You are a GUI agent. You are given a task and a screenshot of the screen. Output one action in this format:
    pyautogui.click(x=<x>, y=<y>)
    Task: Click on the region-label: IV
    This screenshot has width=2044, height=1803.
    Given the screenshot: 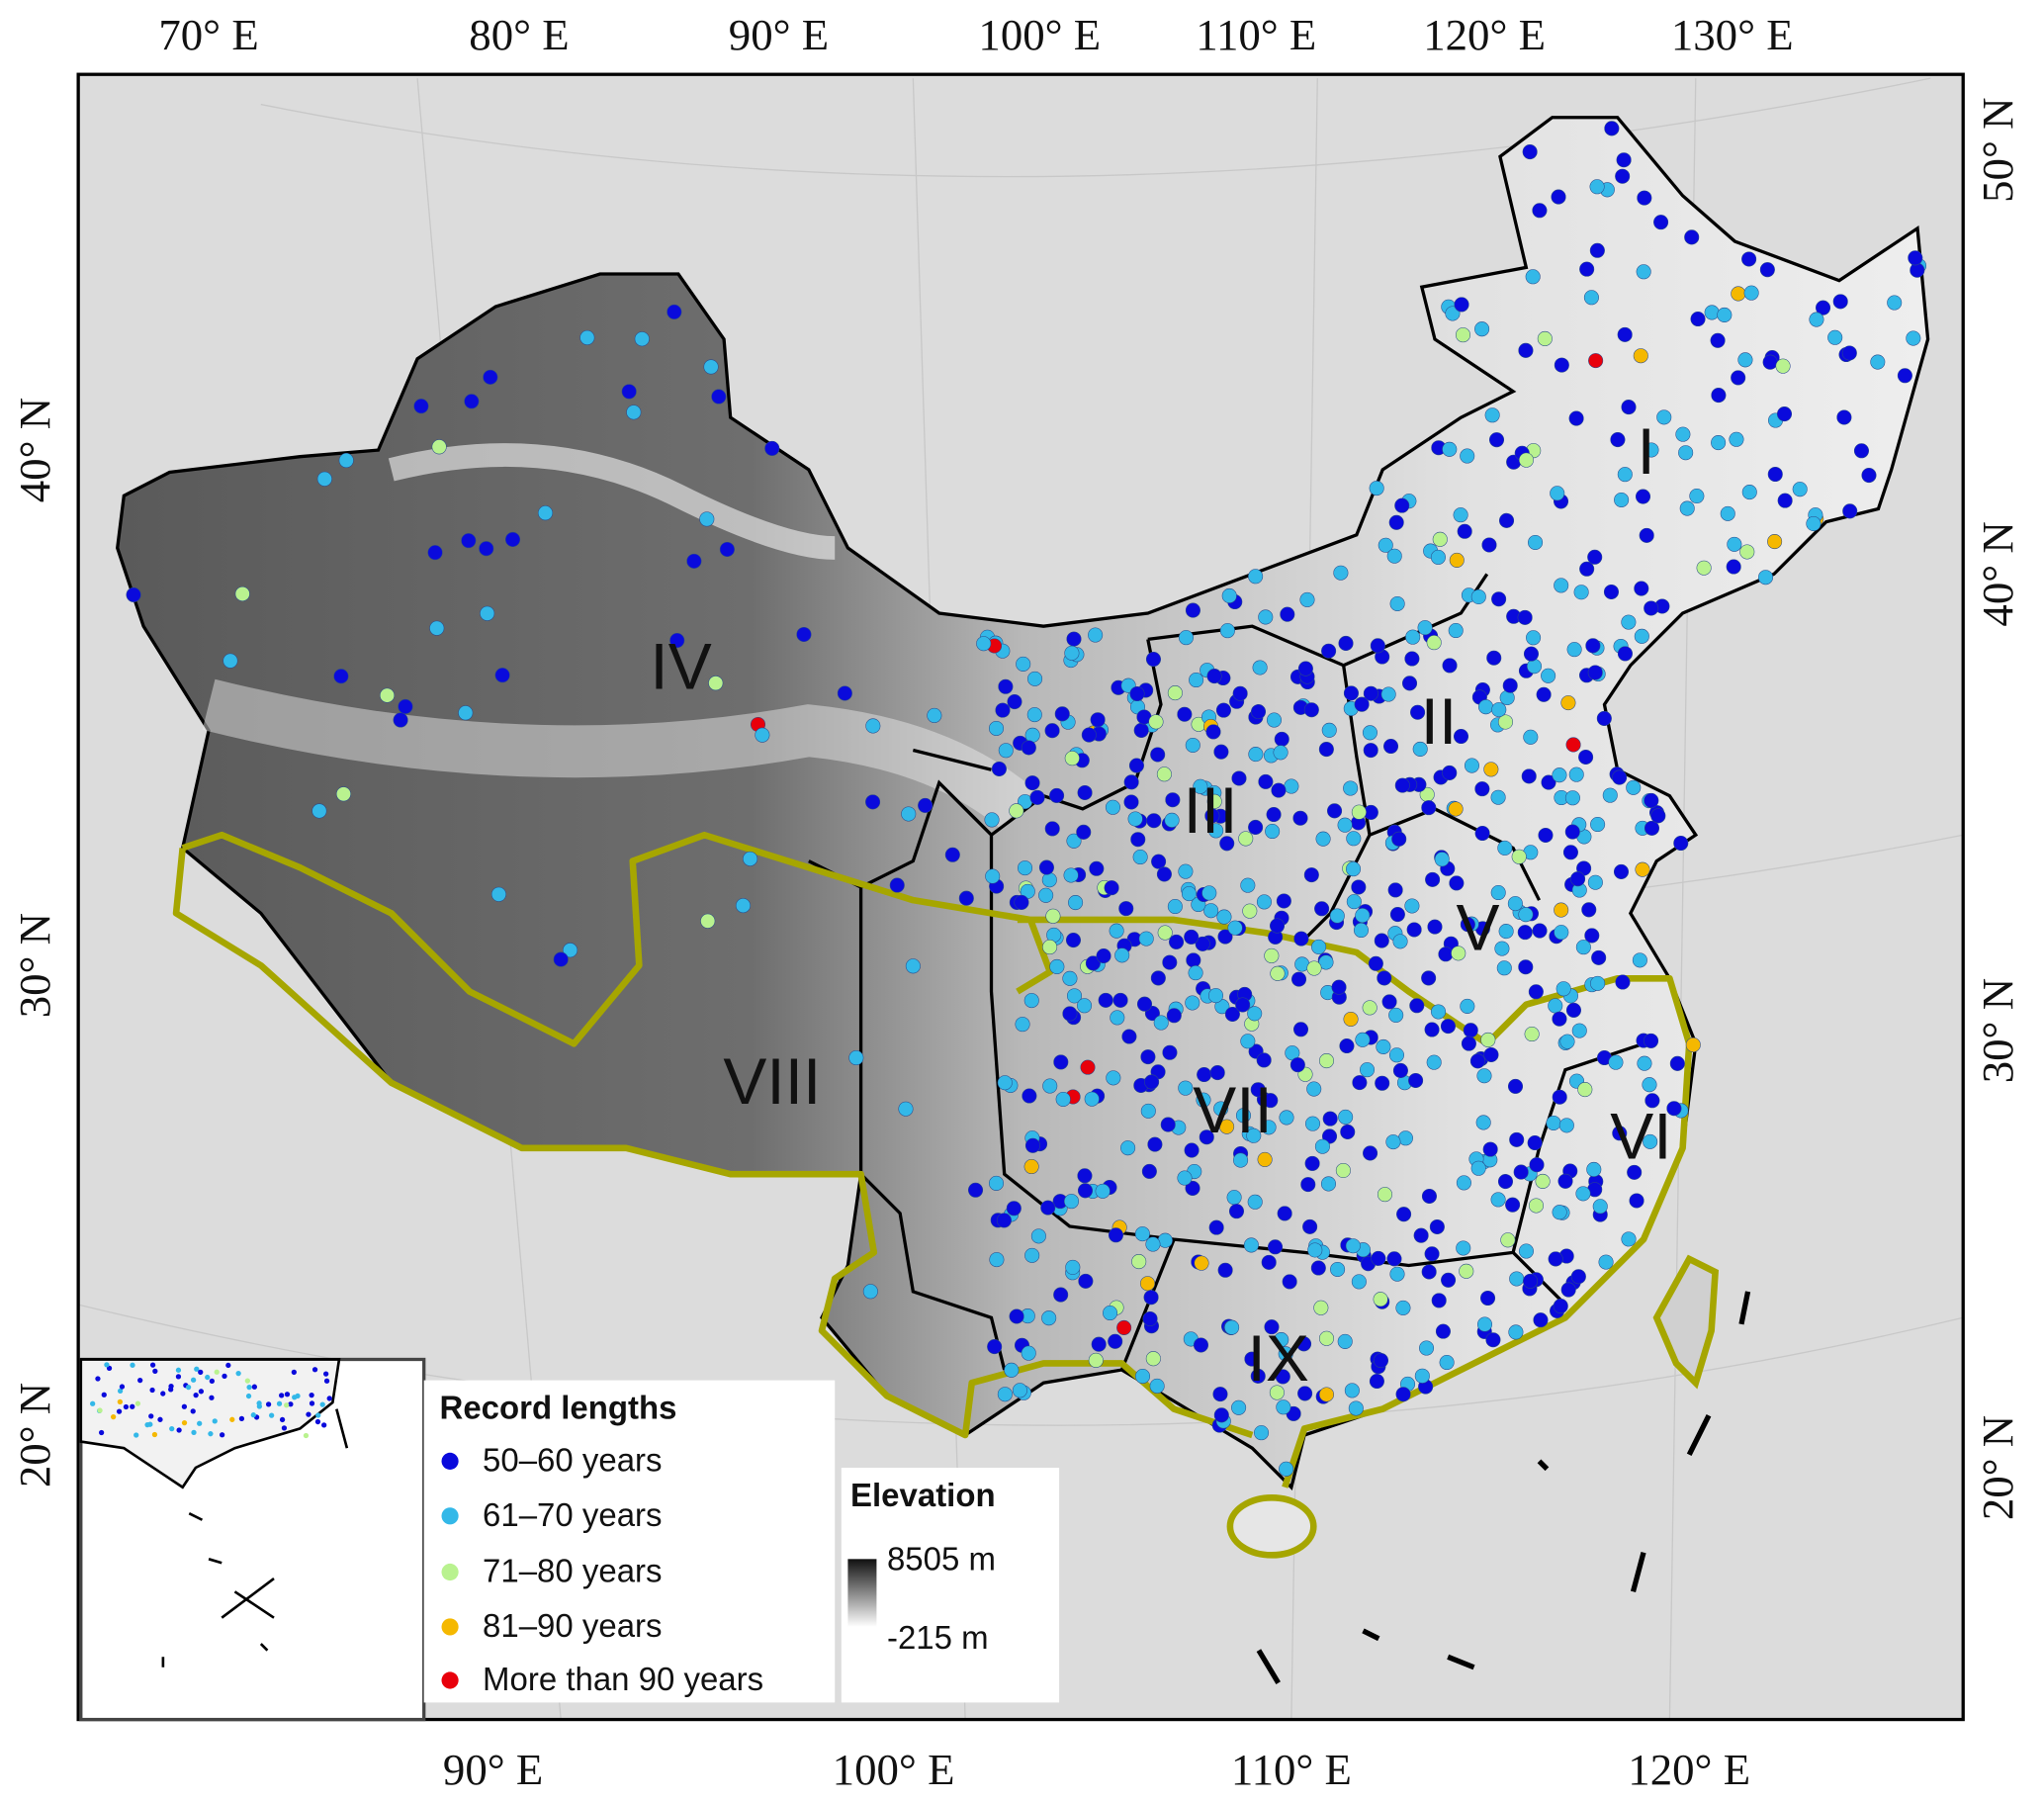 What is the action you would take?
    pyautogui.click(x=680, y=666)
    